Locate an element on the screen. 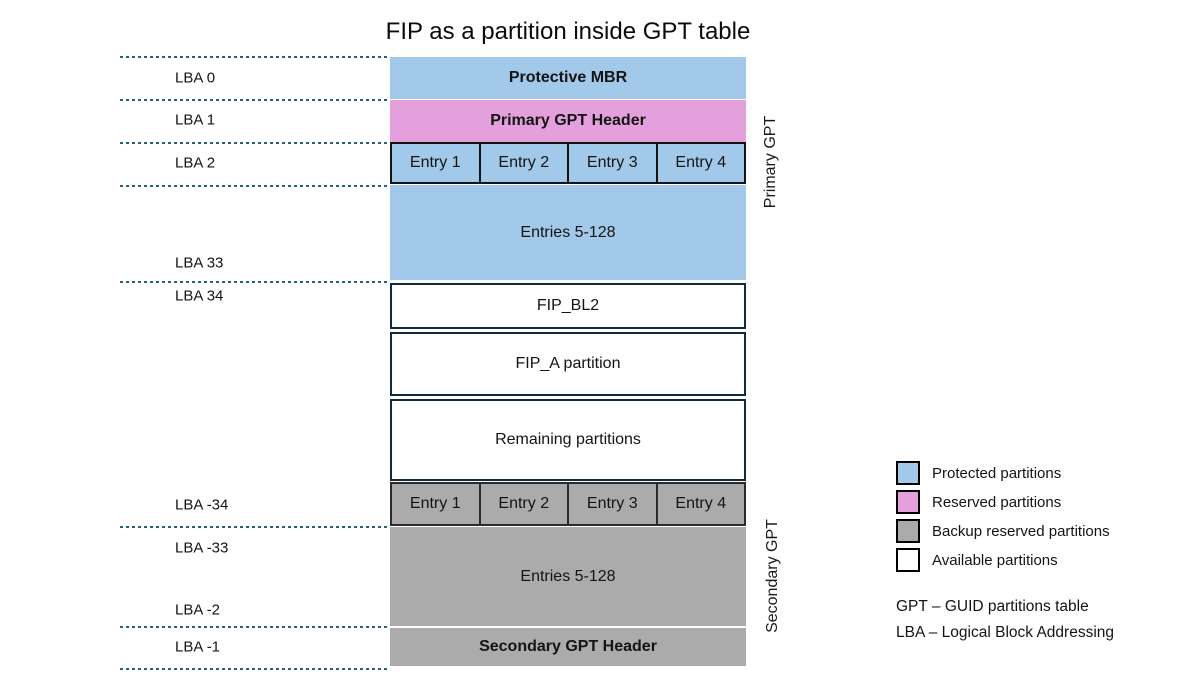 The image size is (1182, 674). legend-label-available: Available partitions is located at coordinates (995, 560).